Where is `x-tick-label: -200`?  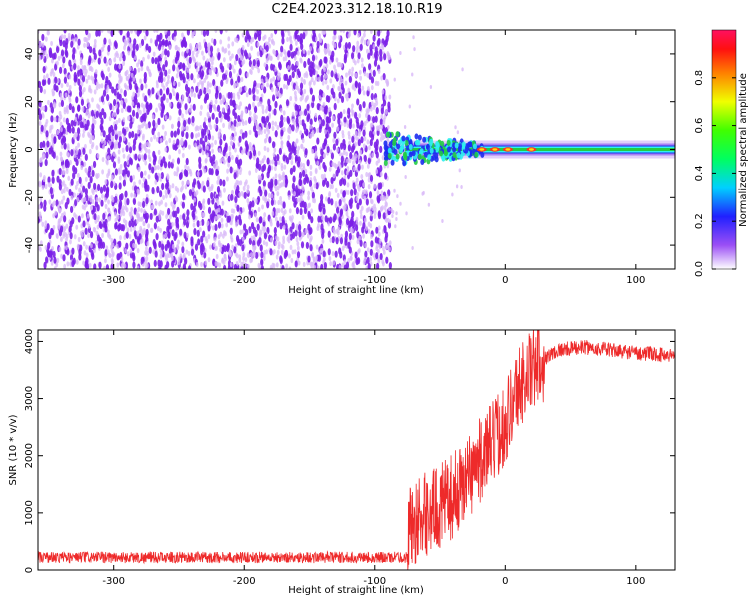 x-tick-label: -200 is located at coordinates (244, 280).